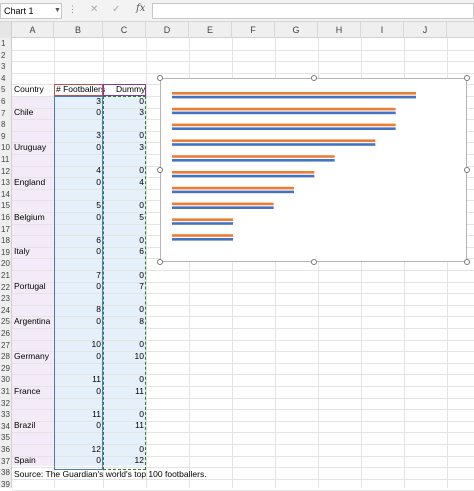  Describe the element at coordinates (31, 355) in the screenshot. I see `country-cell: Germany` at that location.